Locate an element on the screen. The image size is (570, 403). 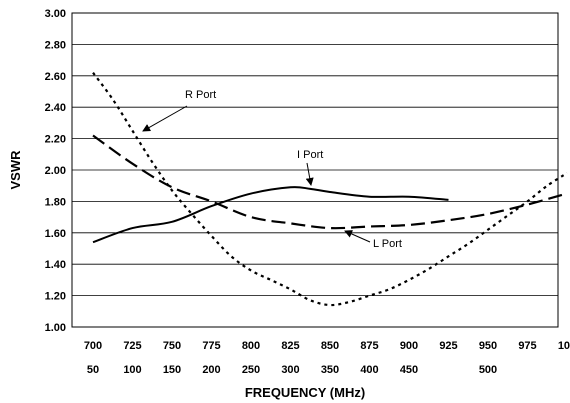
x-tick-label-alt: 350 is located at coordinates (330, 370).